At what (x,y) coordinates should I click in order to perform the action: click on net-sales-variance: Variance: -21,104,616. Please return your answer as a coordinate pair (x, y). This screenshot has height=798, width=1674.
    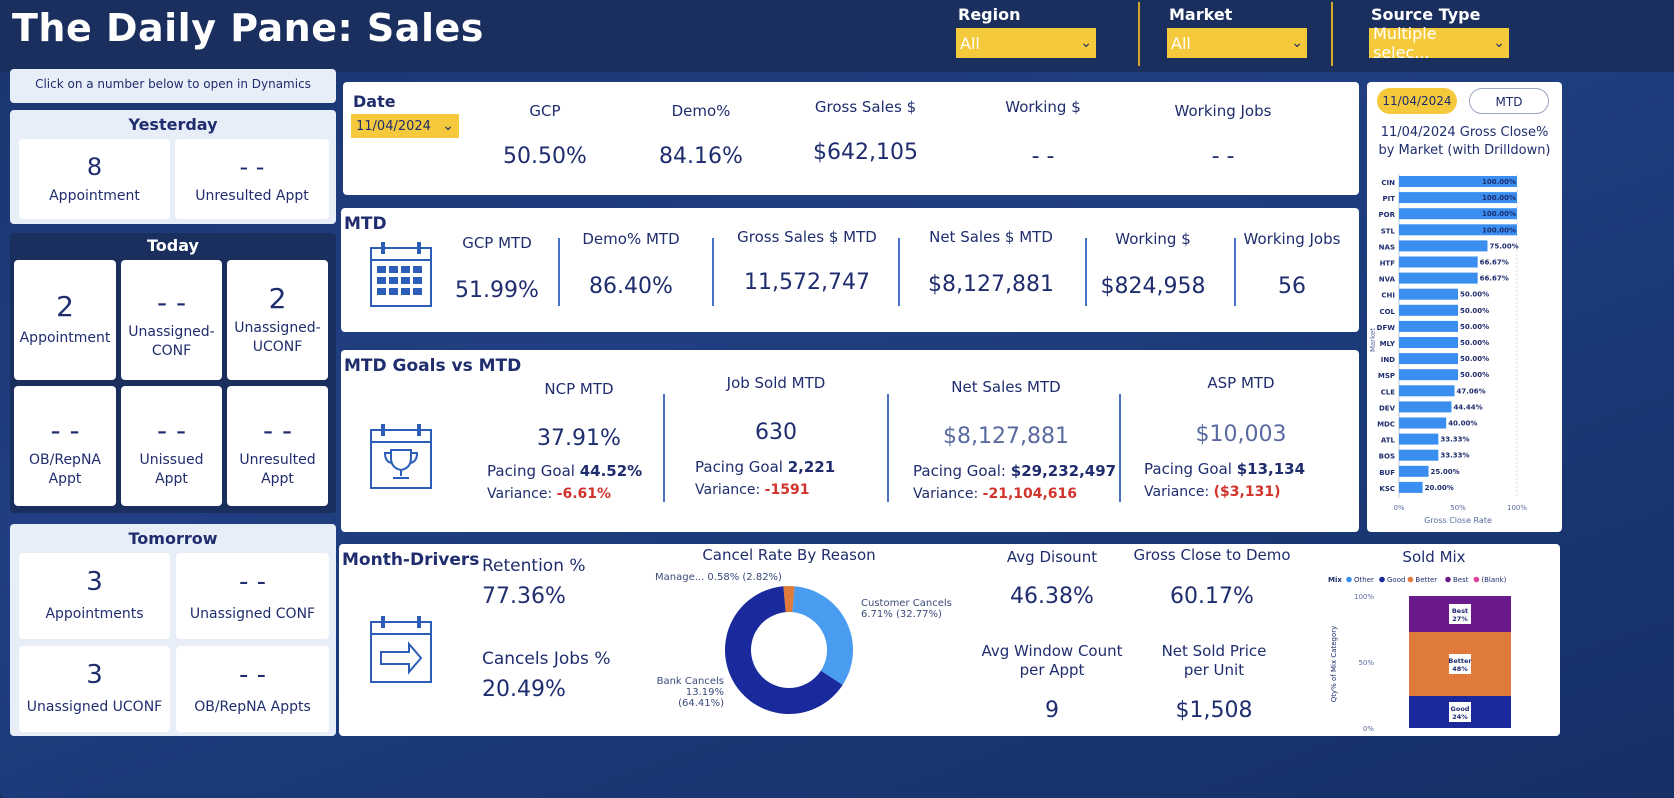
    Looking at the image, I should click on (995, 494).